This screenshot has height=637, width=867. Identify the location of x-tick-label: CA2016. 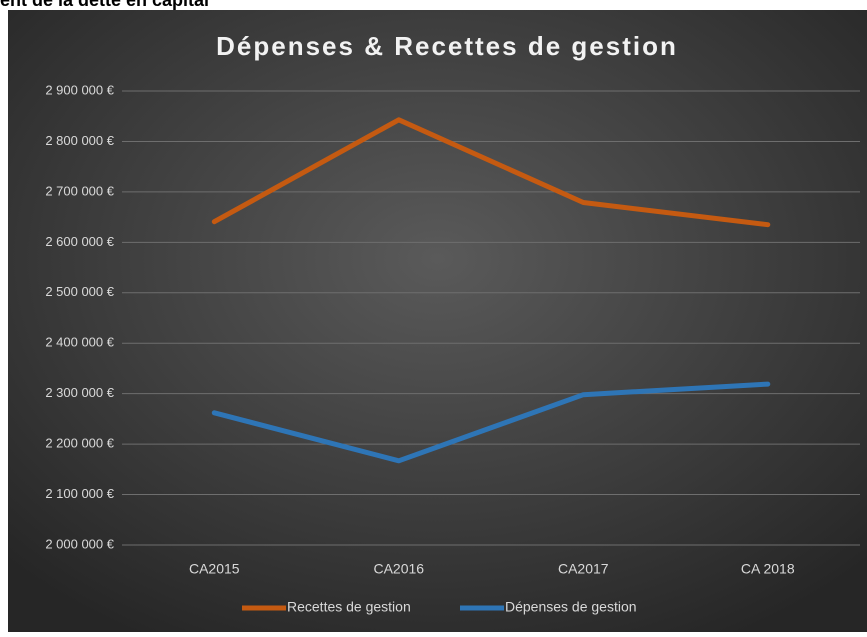
(398, 569).